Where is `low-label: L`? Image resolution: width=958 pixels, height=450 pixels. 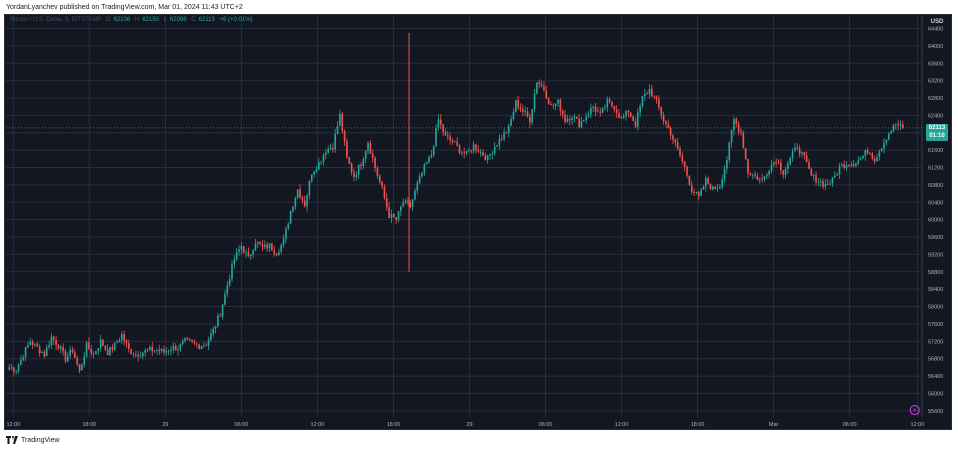
low-label: L is located at coordinates (165, 20).